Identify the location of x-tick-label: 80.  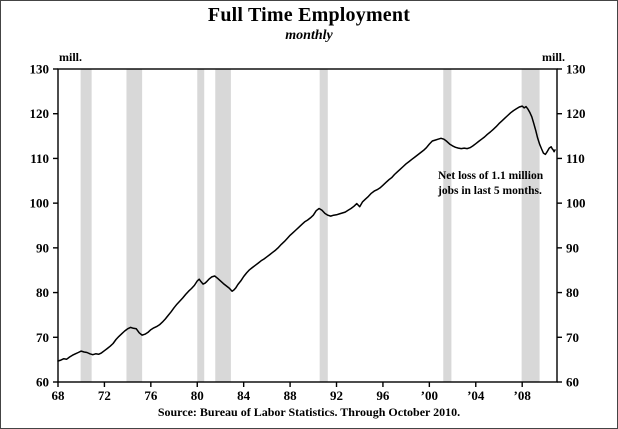
(197, 395).